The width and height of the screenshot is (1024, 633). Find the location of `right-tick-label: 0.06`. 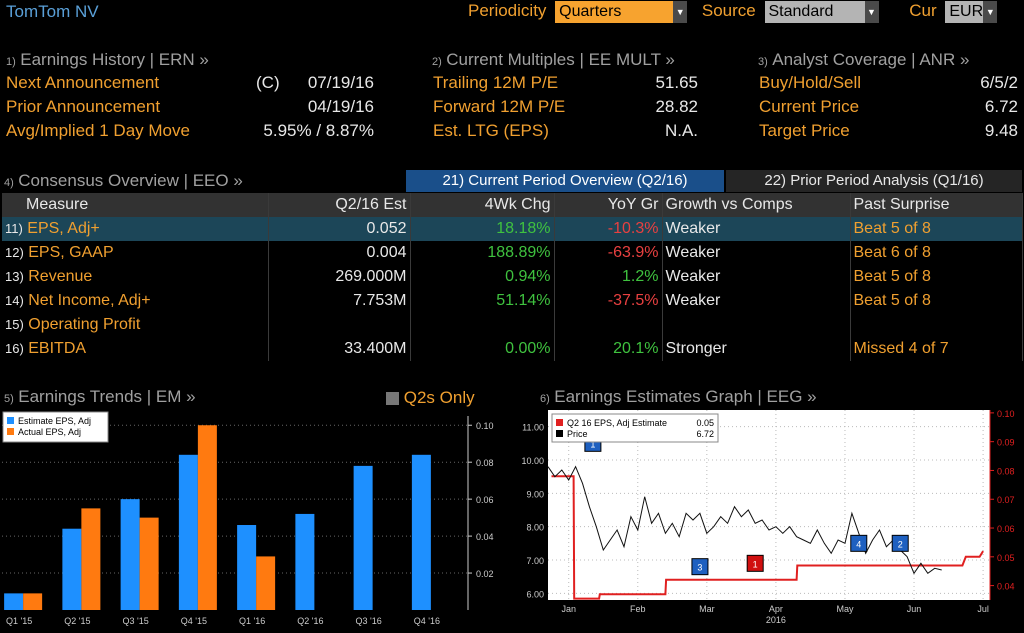

right-tick-label: 0.06 is located at coordinates (1006, 529).